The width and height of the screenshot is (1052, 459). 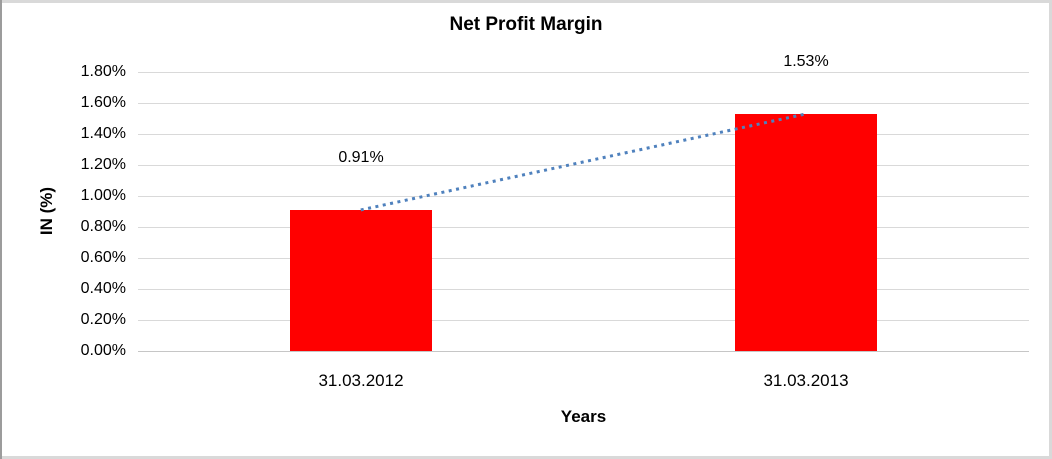 I want to click on trendline, so click(x=583, y=162).